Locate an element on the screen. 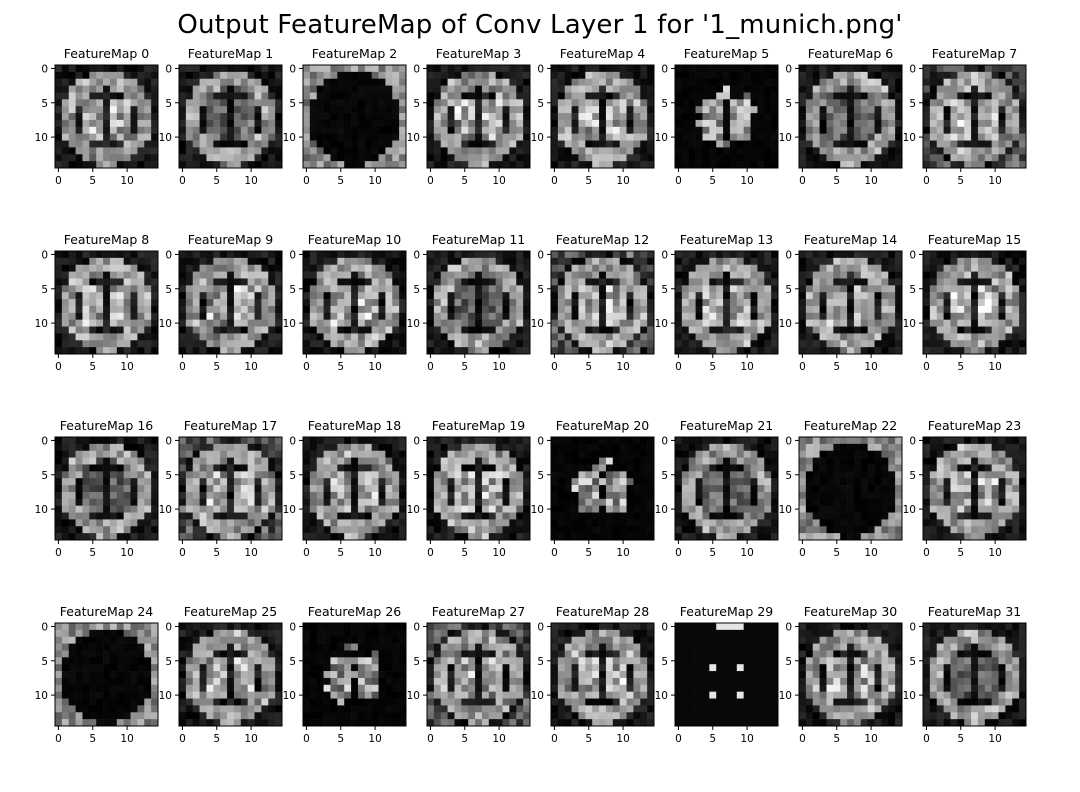  axes-frame is located at coordinates (106, 488).